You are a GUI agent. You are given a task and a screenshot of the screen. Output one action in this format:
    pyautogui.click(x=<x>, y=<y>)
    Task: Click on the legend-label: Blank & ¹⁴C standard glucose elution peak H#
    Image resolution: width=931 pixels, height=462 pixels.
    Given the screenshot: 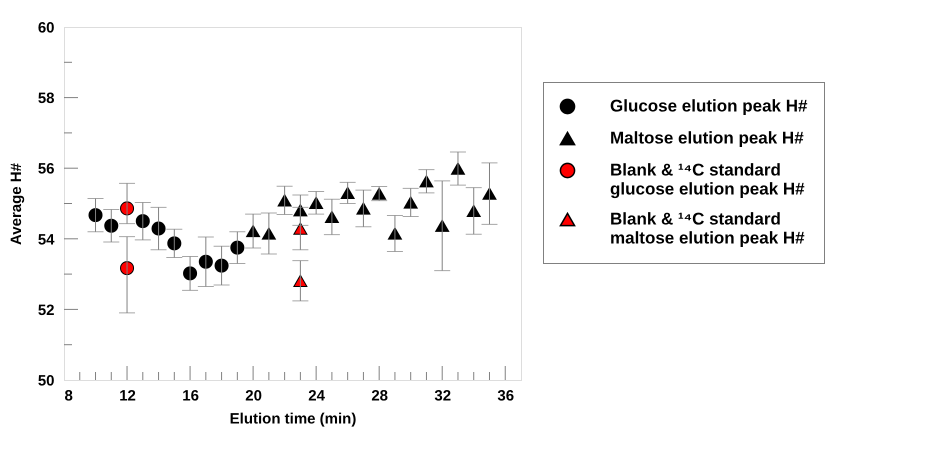 What is the action you would take?
    pyautogui.click(x=708, y=179)
    